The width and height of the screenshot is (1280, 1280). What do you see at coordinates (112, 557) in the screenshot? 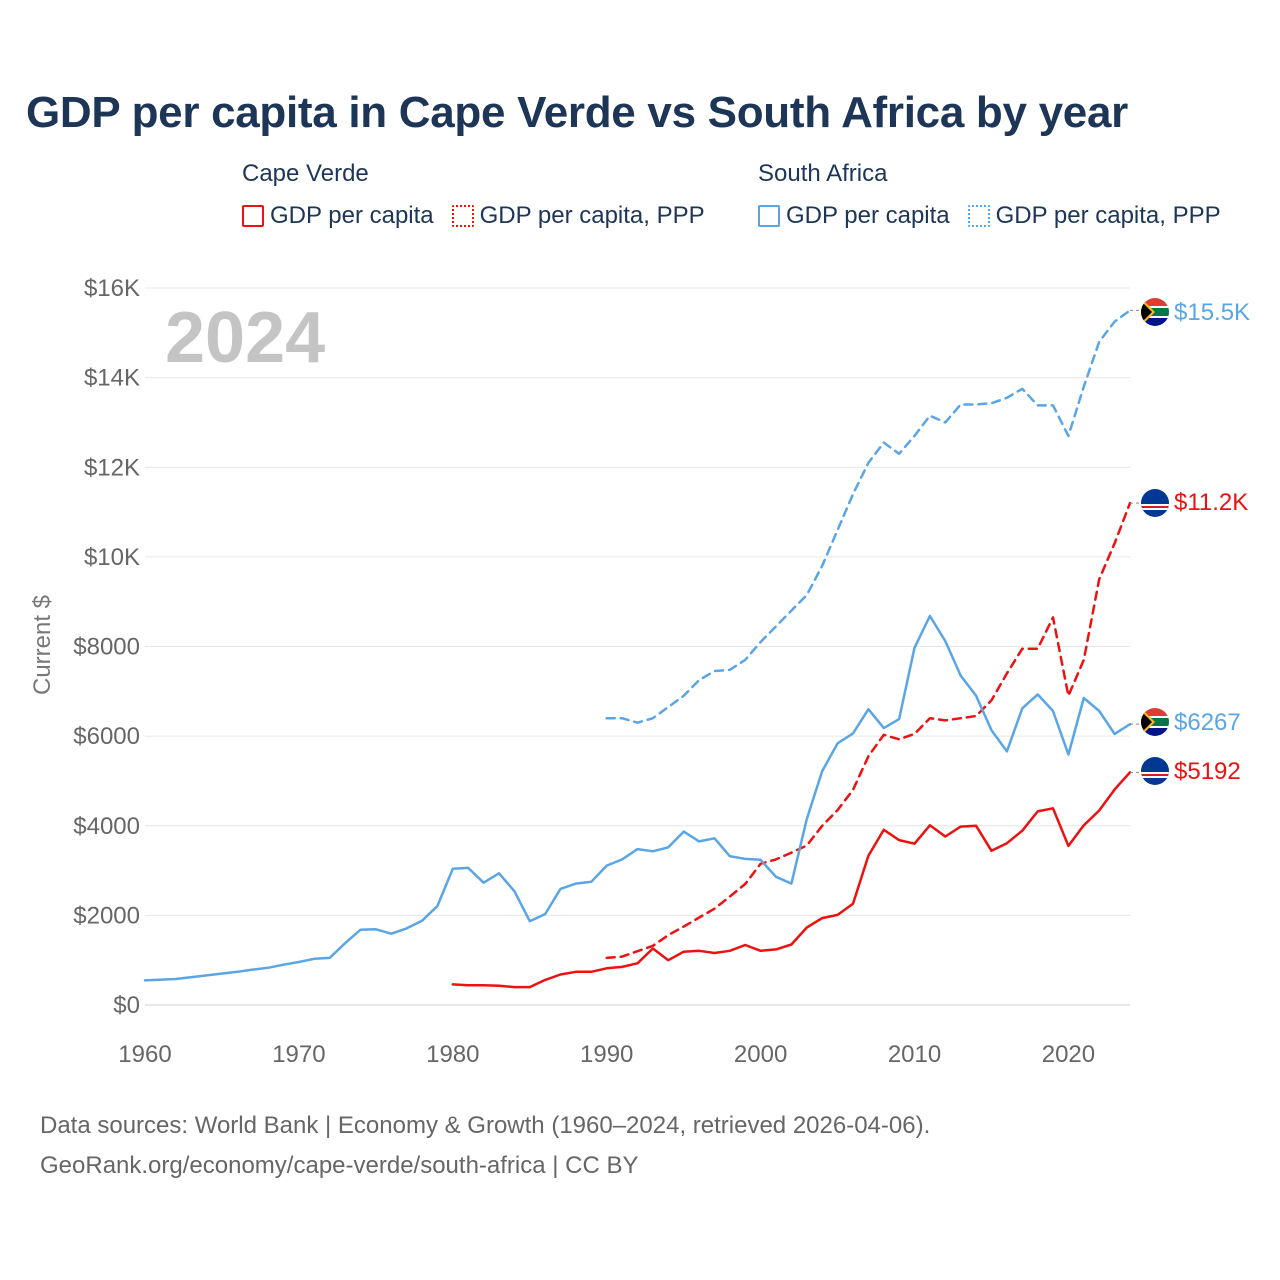
I see `y-tick-label: $10K` at bounding box center [112, 557].